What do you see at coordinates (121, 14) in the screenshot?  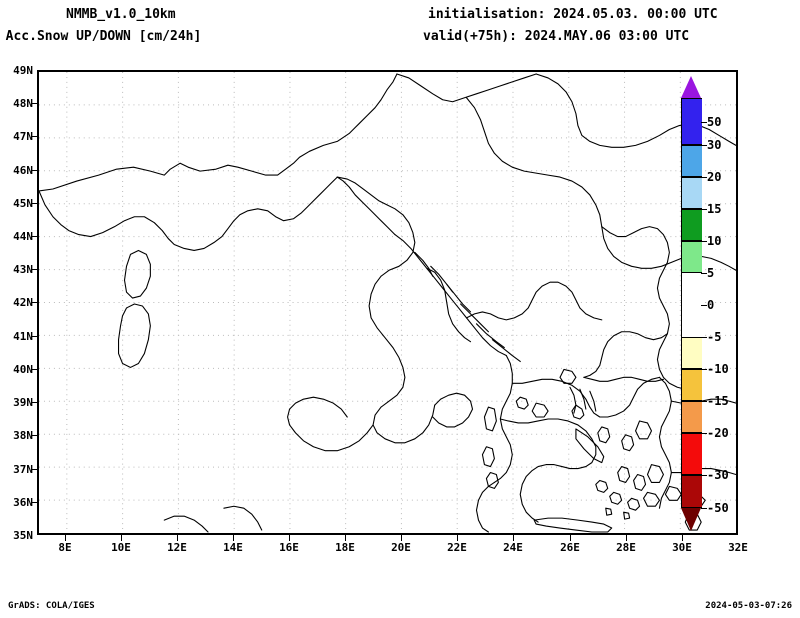 I see `model-title: NMMB_v1.0_10km` at bounding box center [121, 14].